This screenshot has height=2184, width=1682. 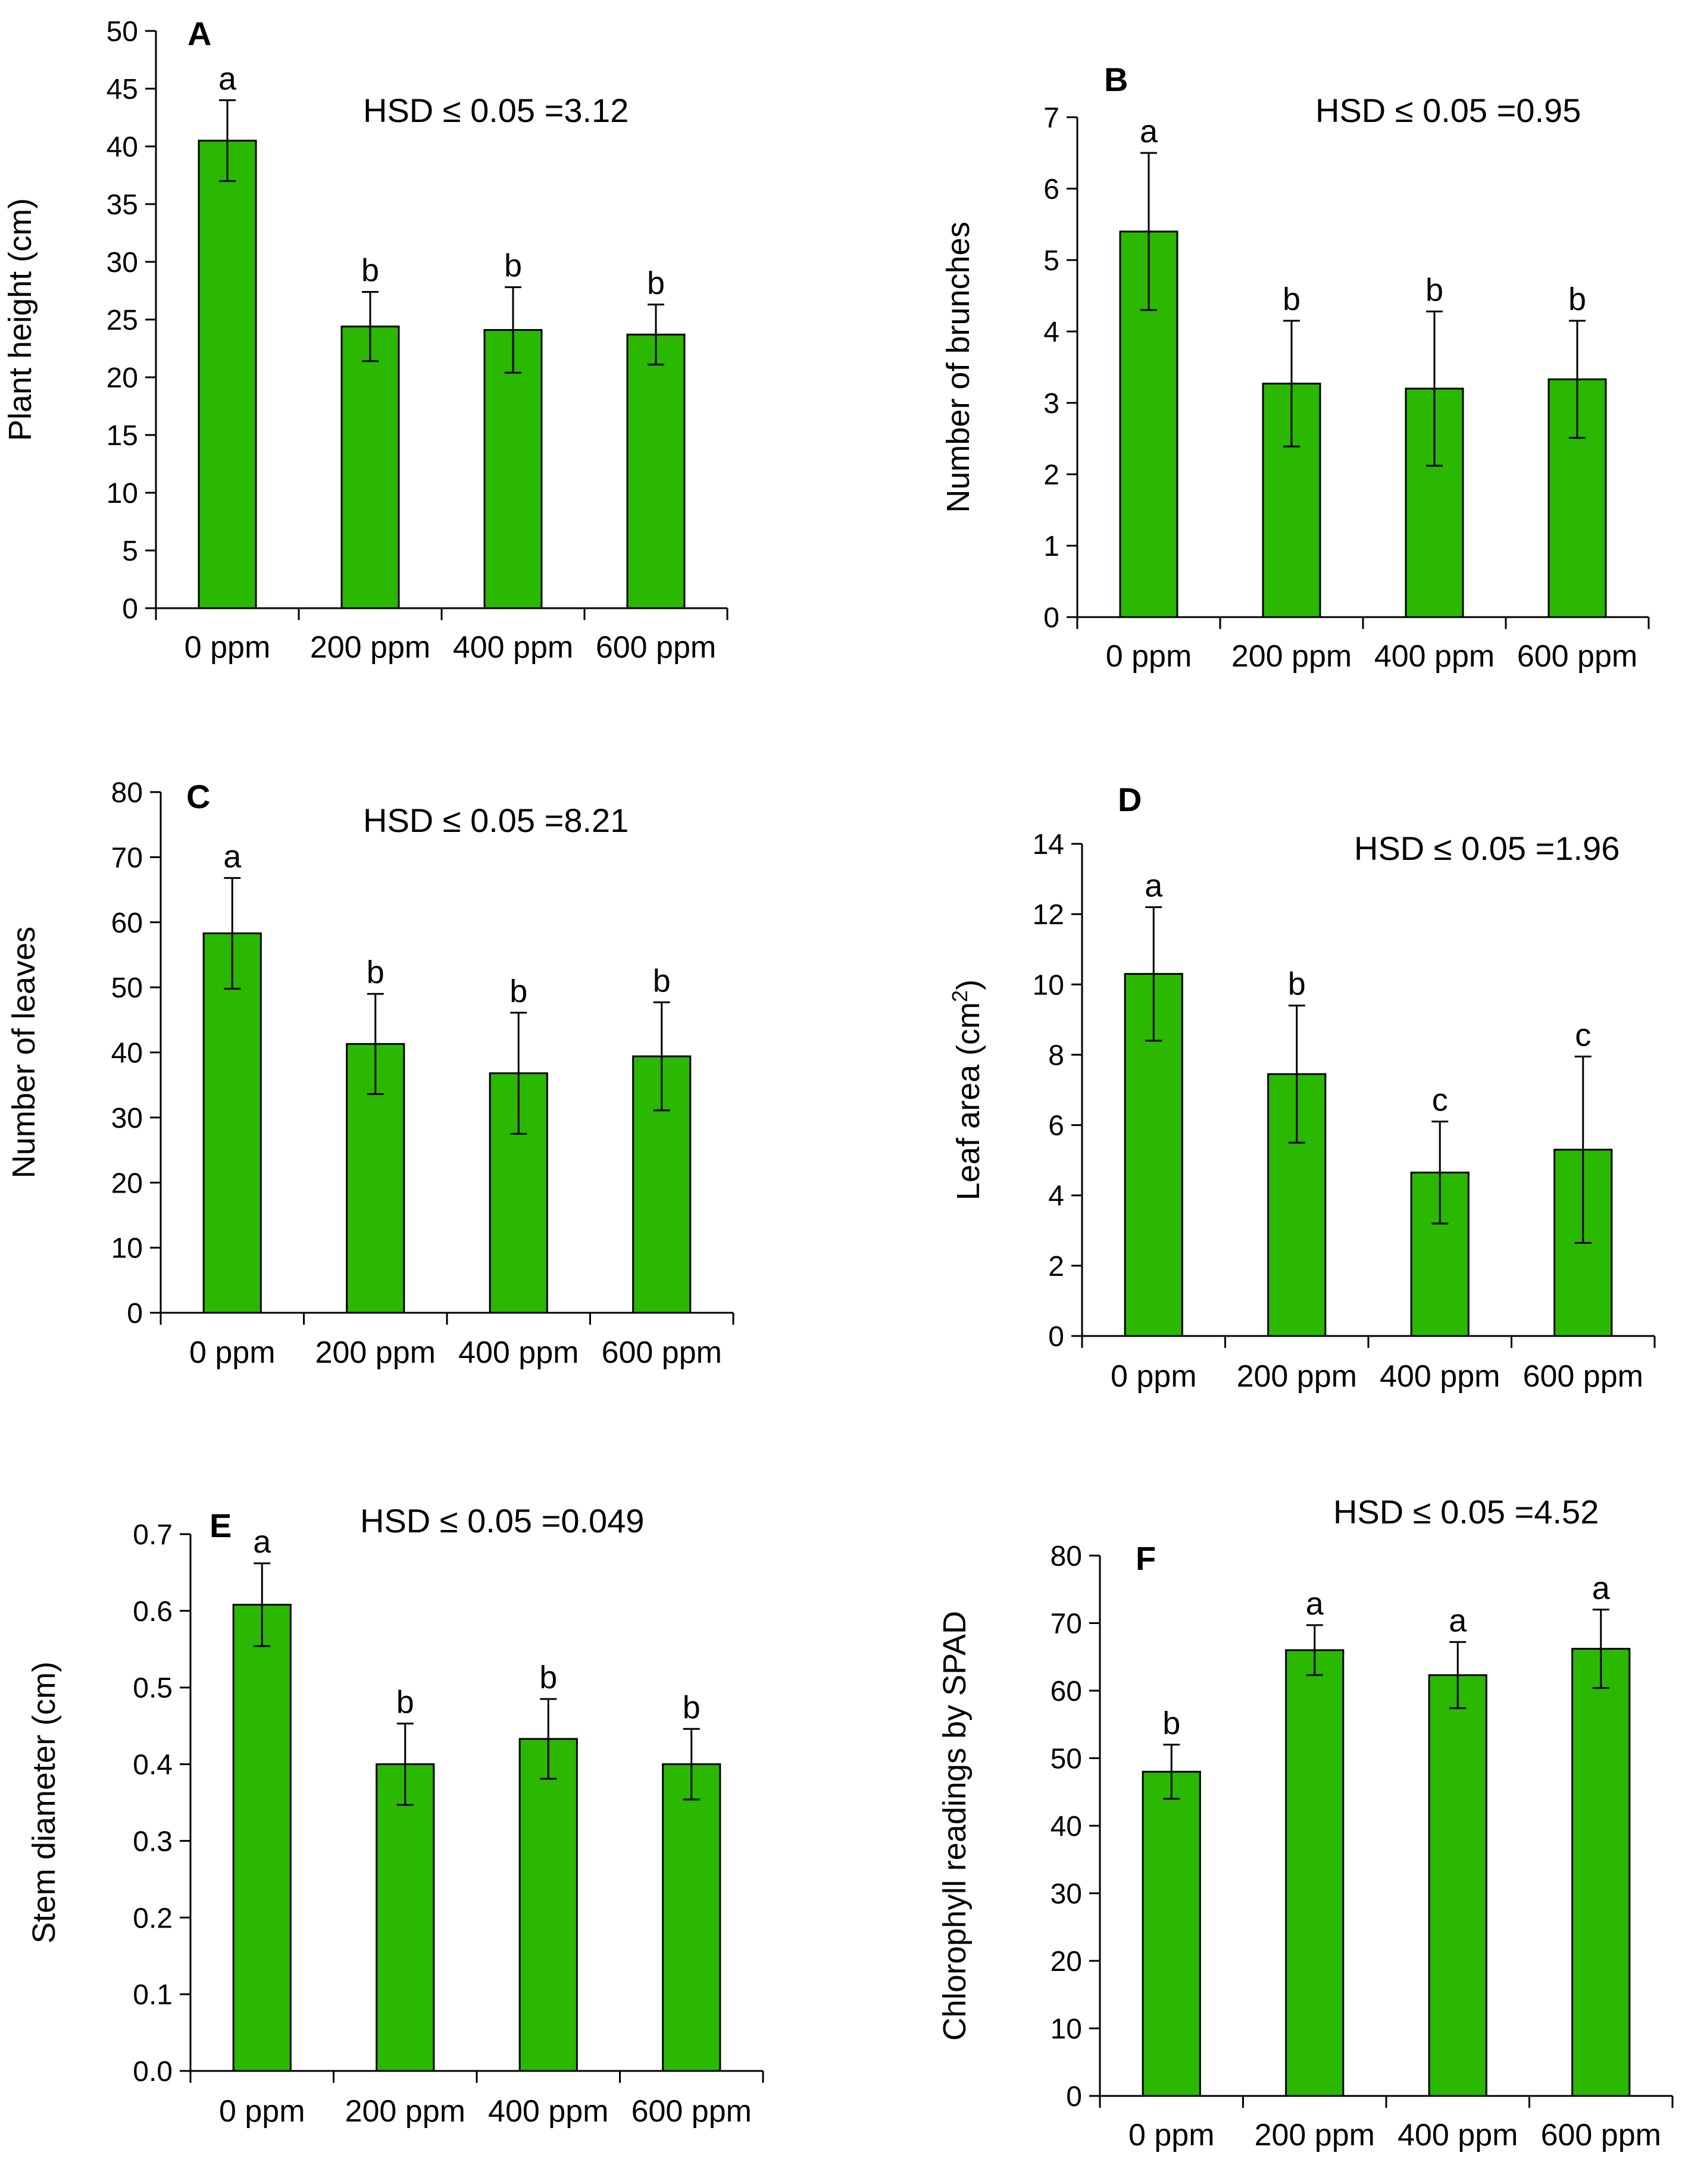 I want to click on y-axis-title: Plant height (cm), so click(x=20, y=319).